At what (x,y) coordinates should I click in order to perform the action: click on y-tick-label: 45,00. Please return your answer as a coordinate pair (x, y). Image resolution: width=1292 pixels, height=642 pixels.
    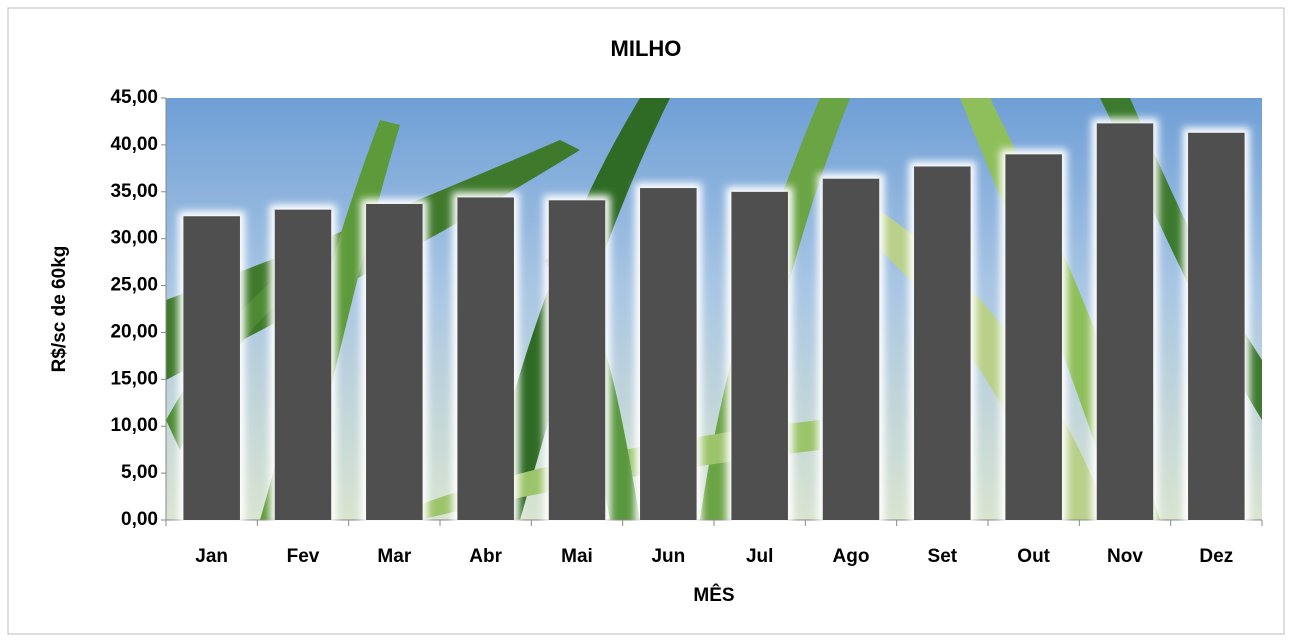
    Looking at the image, I should click on (134, 97).